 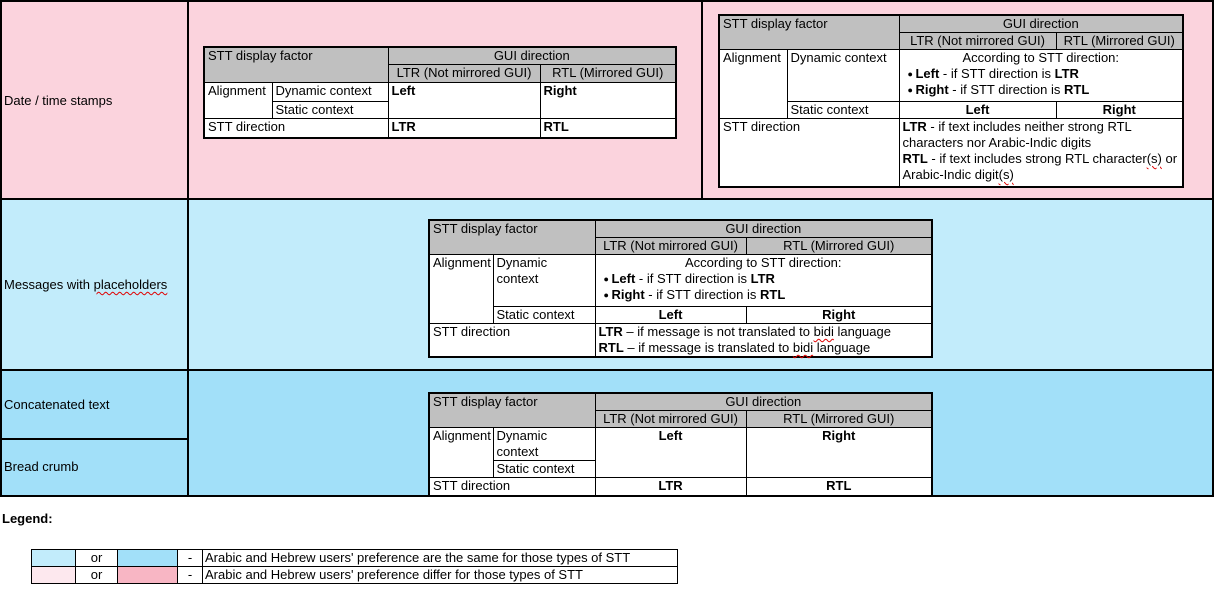 I want to click on breadcrumb-label: Bread crumb, so click(x=41, y=466).